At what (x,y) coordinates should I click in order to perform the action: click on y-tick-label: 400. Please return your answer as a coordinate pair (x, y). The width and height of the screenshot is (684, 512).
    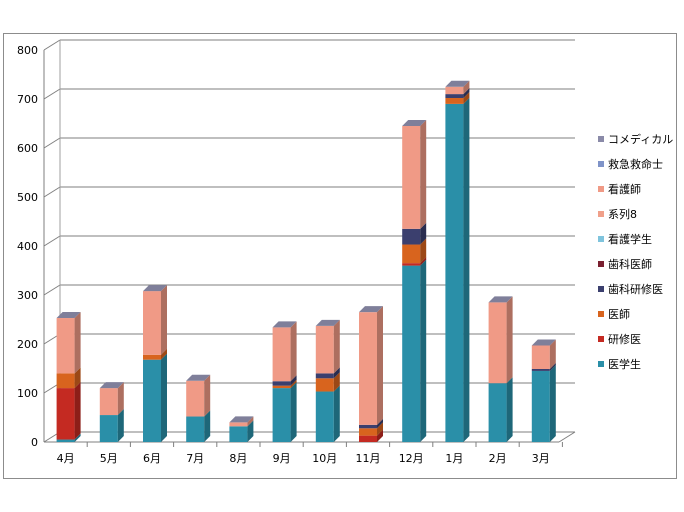
    Looking at the image, I should click on (27, 246).